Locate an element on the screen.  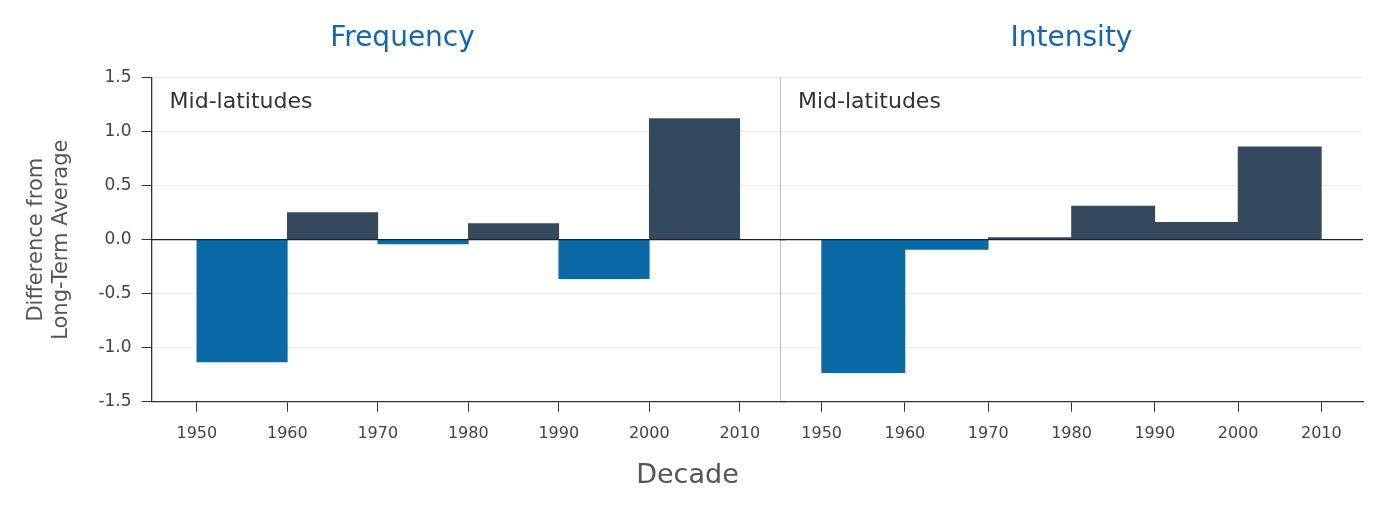
chart-title: Frequency is located at coordinates (402, 37).